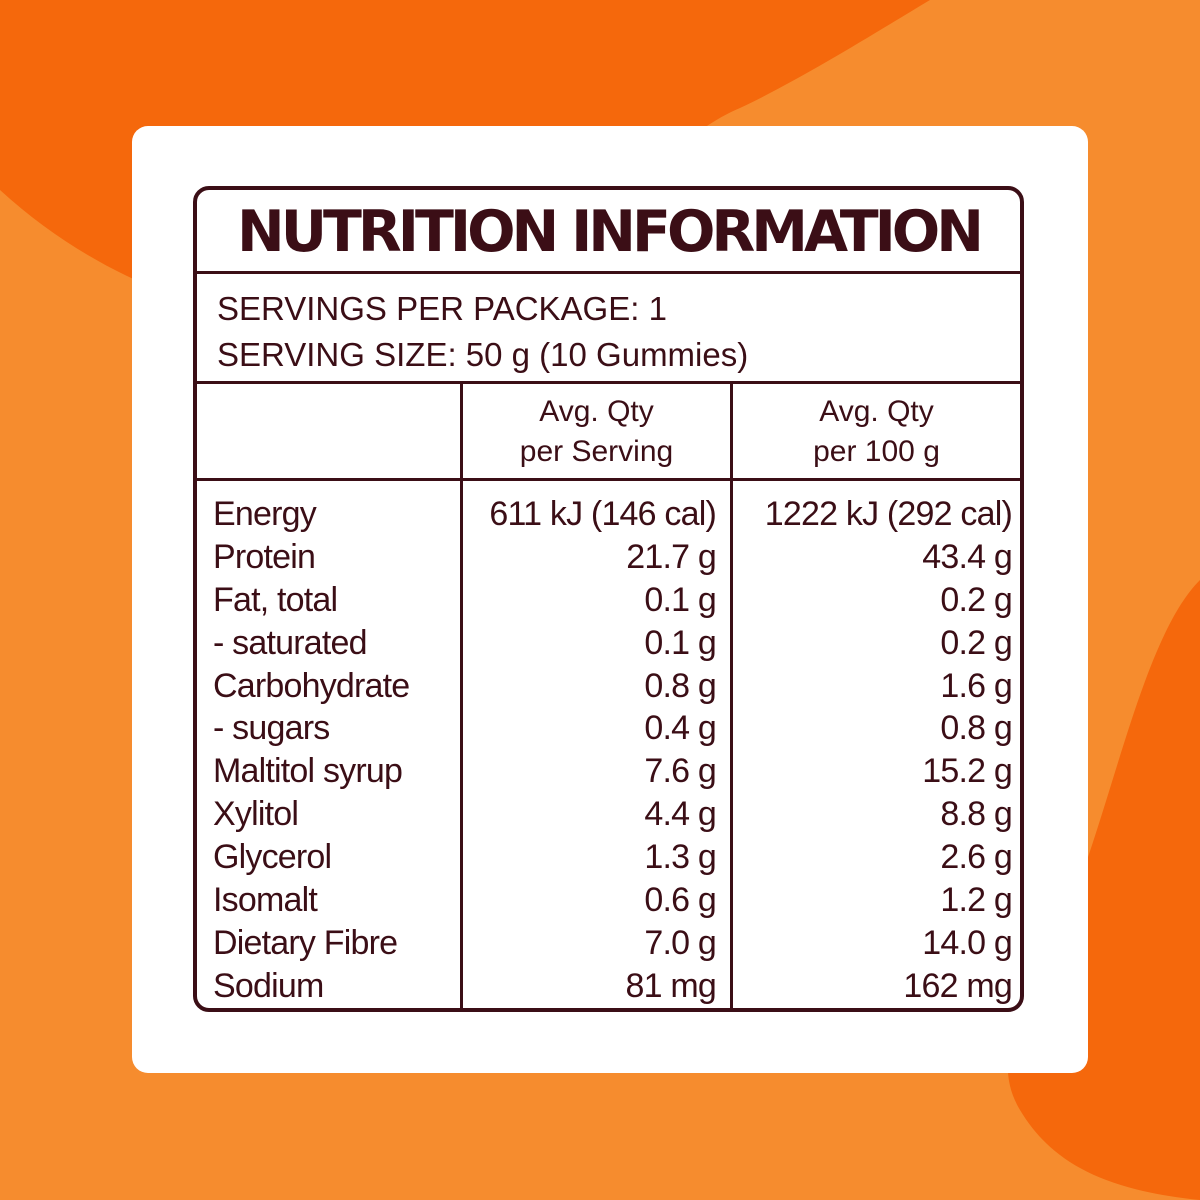 Image resolution: width=1200 pixels, height=1200 pixels. I want to click on serving-size: SERVING SIZE: 50 g (10 Gummies), so click(483, 354).